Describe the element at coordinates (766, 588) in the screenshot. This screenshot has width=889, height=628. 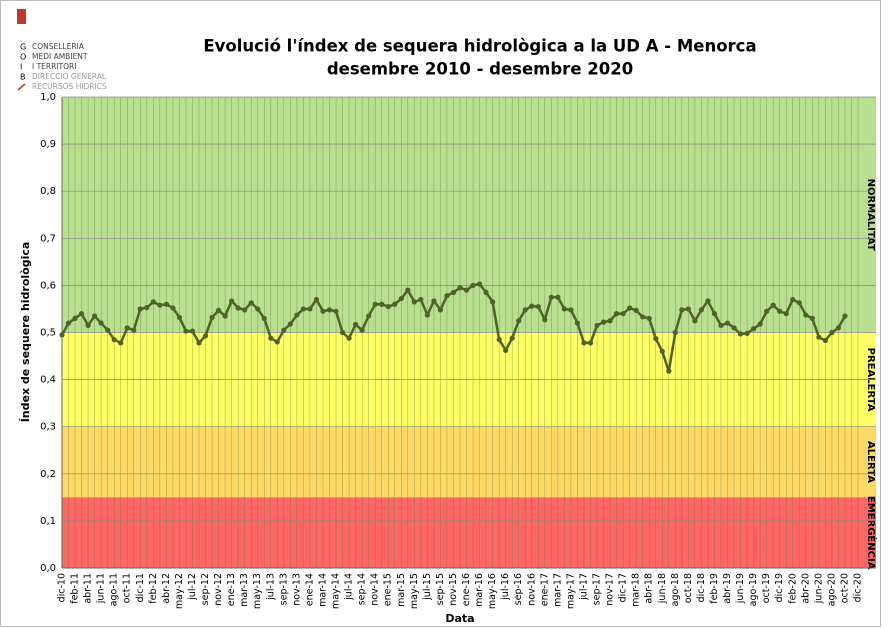
I see `x-tick-label: oct-19` at that location.